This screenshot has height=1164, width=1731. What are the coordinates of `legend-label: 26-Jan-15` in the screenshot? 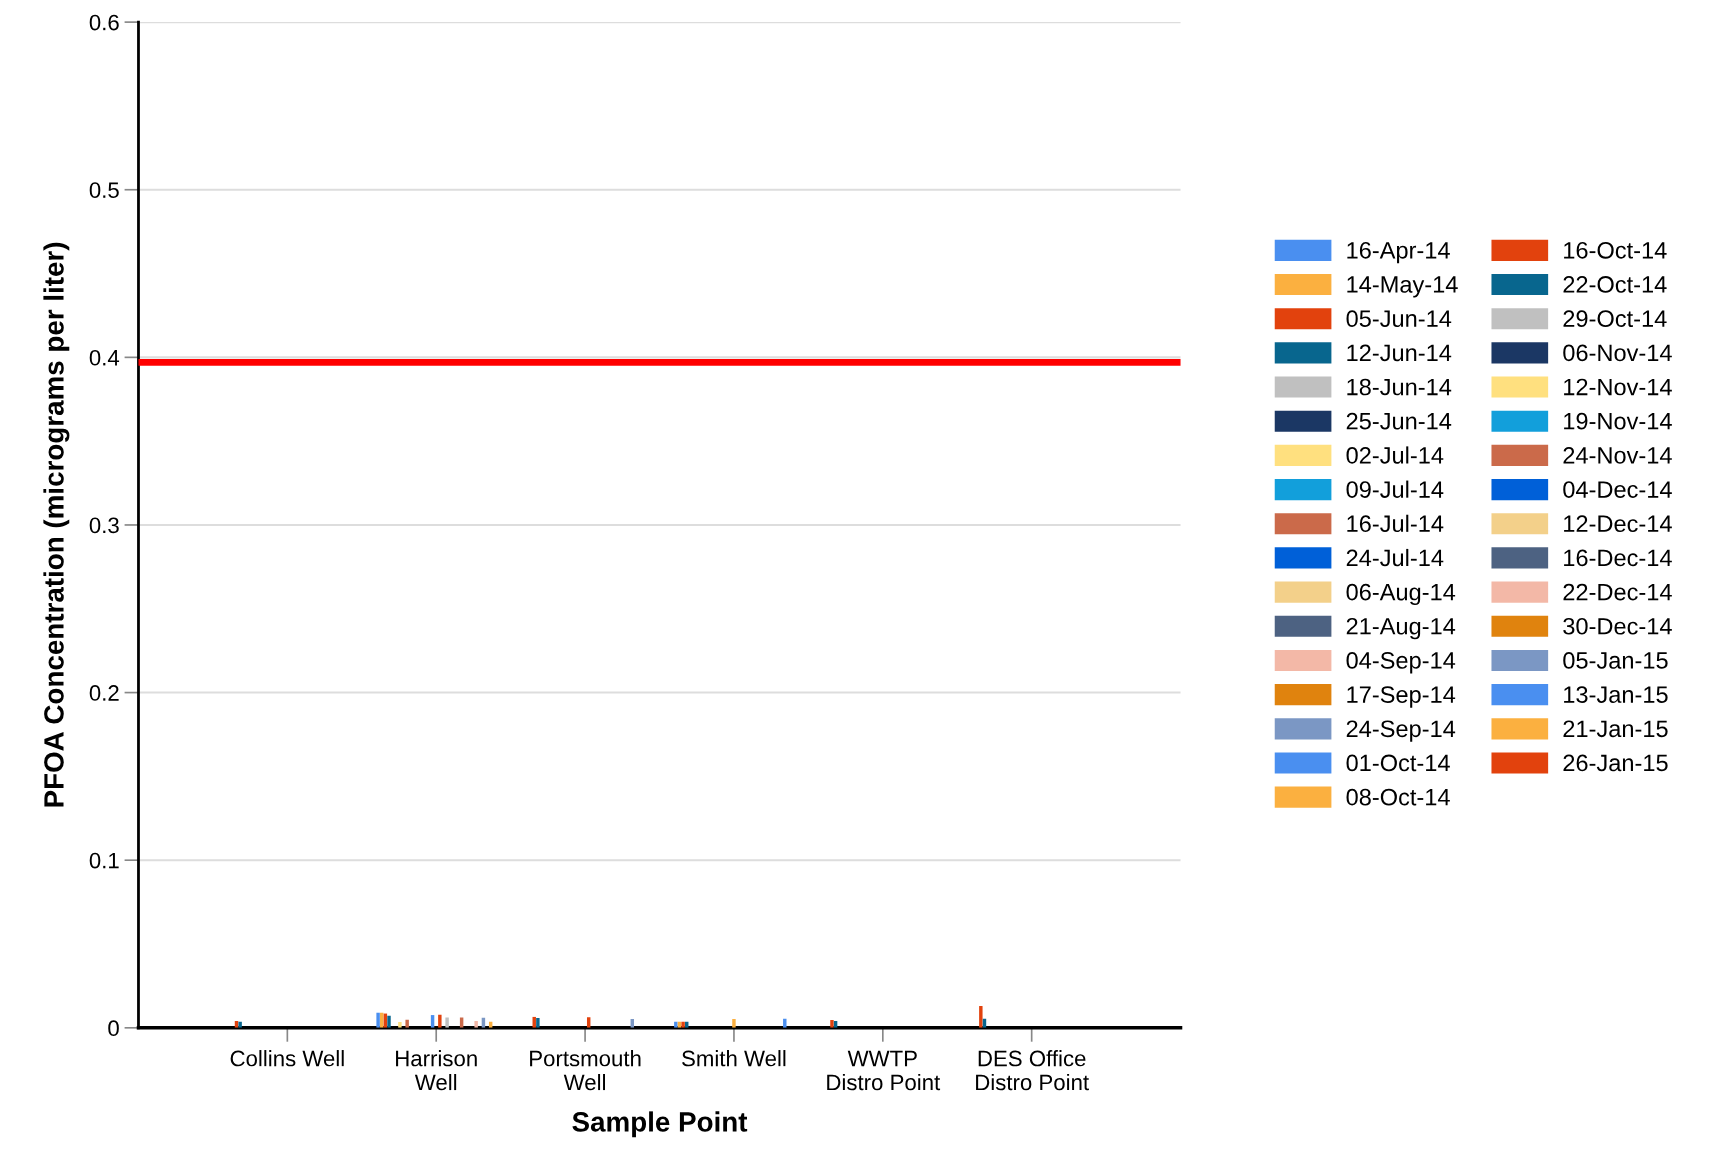 It's located at (1615, 763).